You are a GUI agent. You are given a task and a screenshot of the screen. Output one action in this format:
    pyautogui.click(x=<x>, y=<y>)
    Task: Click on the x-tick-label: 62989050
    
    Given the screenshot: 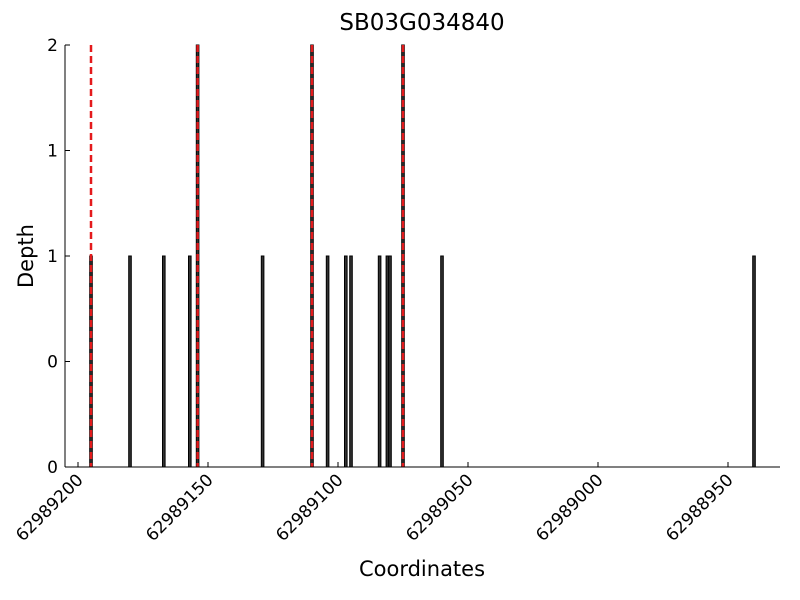 What is the action you would take?
    pyautogui.click(x=439, y=507)
    